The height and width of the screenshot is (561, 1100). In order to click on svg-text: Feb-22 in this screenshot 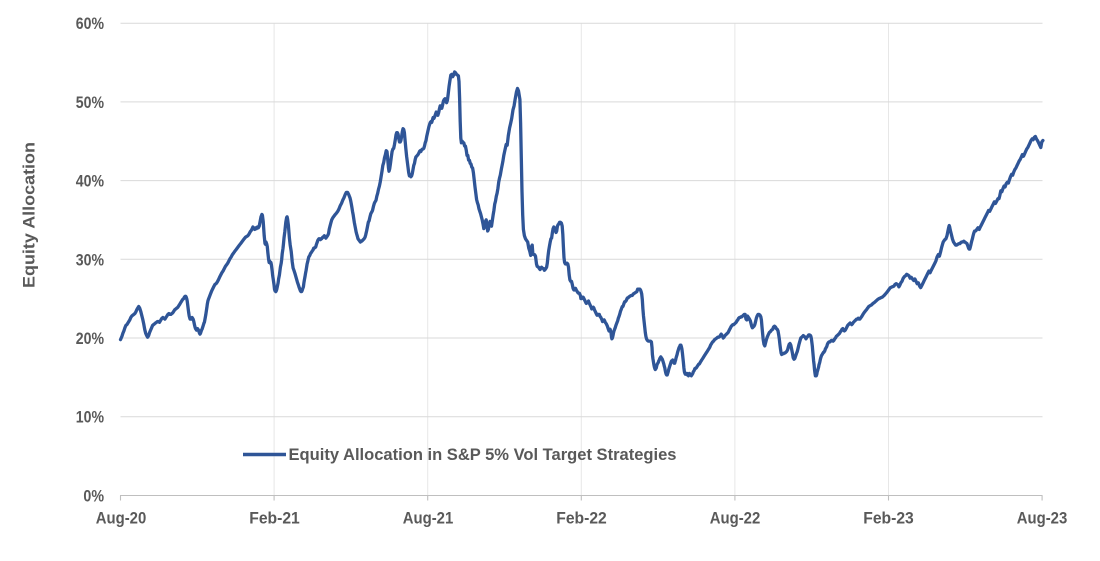, I will do `click(581, 518)`.